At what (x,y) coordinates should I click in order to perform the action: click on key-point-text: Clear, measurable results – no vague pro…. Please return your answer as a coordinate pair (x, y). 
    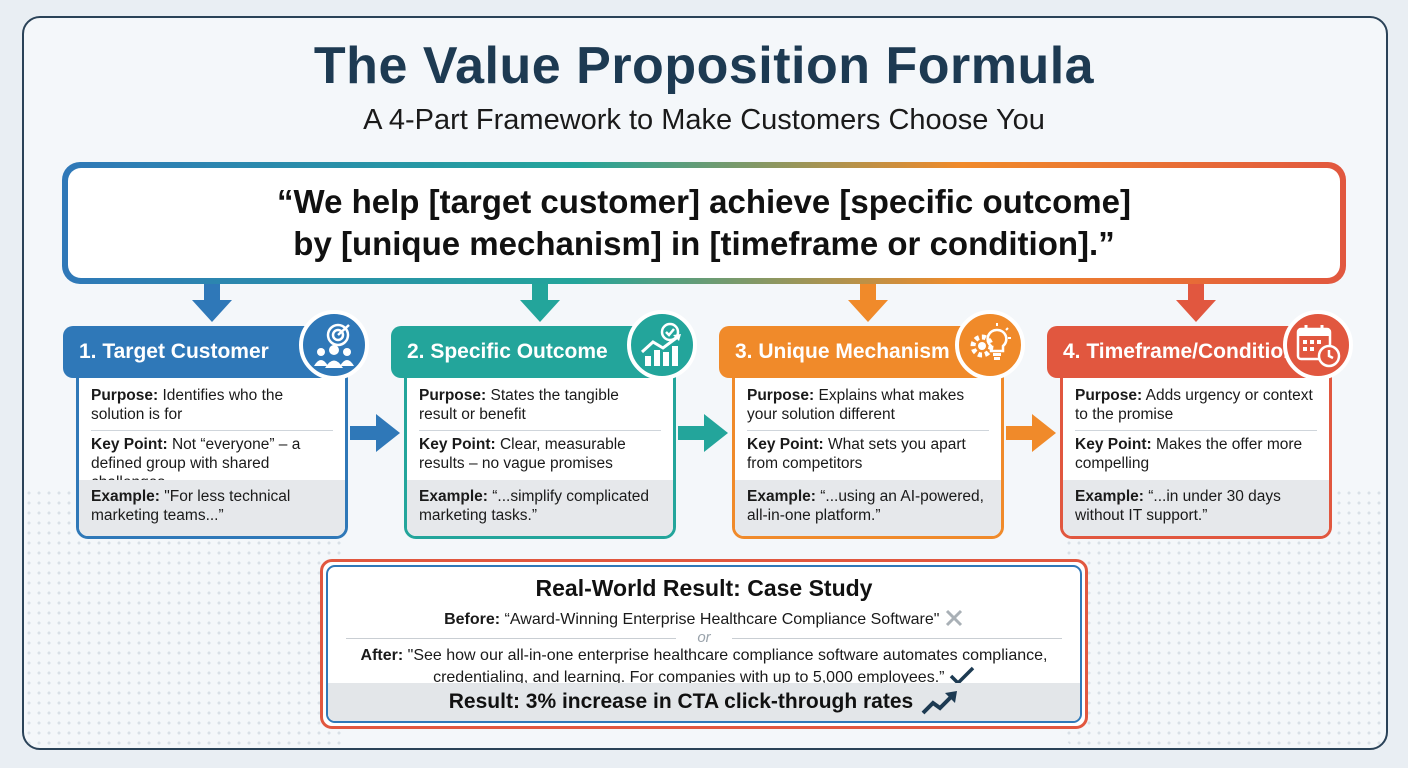
    Looking at the image, I should click on (522, 454).